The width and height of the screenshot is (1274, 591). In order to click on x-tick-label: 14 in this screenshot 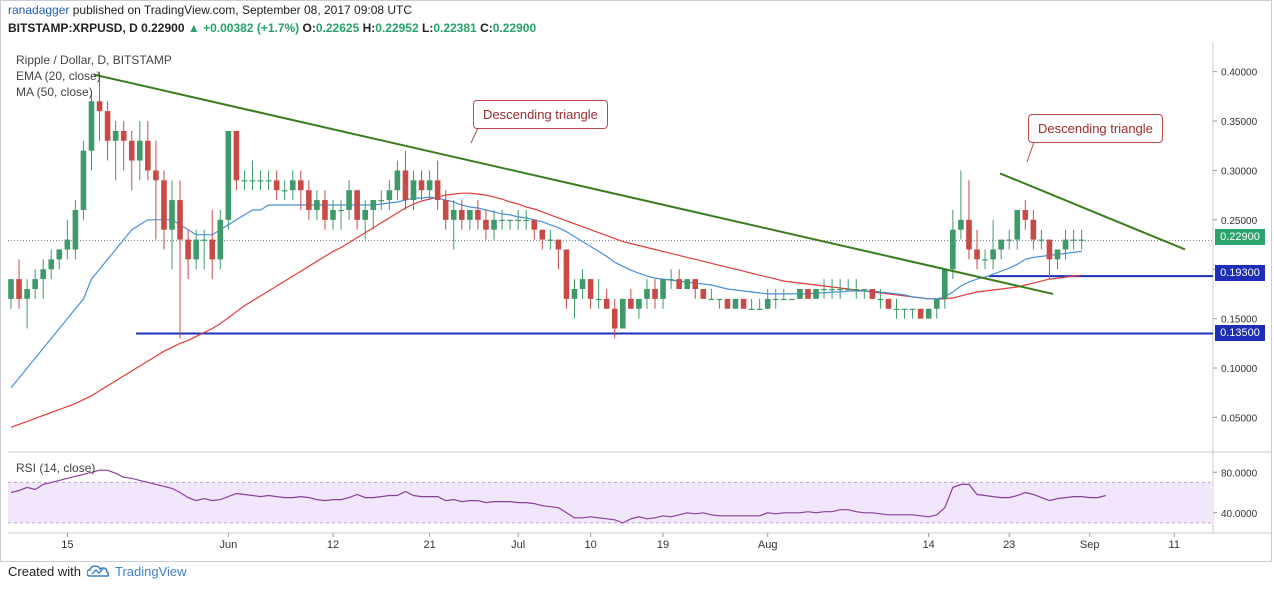, I will do `click(929, 545)`.